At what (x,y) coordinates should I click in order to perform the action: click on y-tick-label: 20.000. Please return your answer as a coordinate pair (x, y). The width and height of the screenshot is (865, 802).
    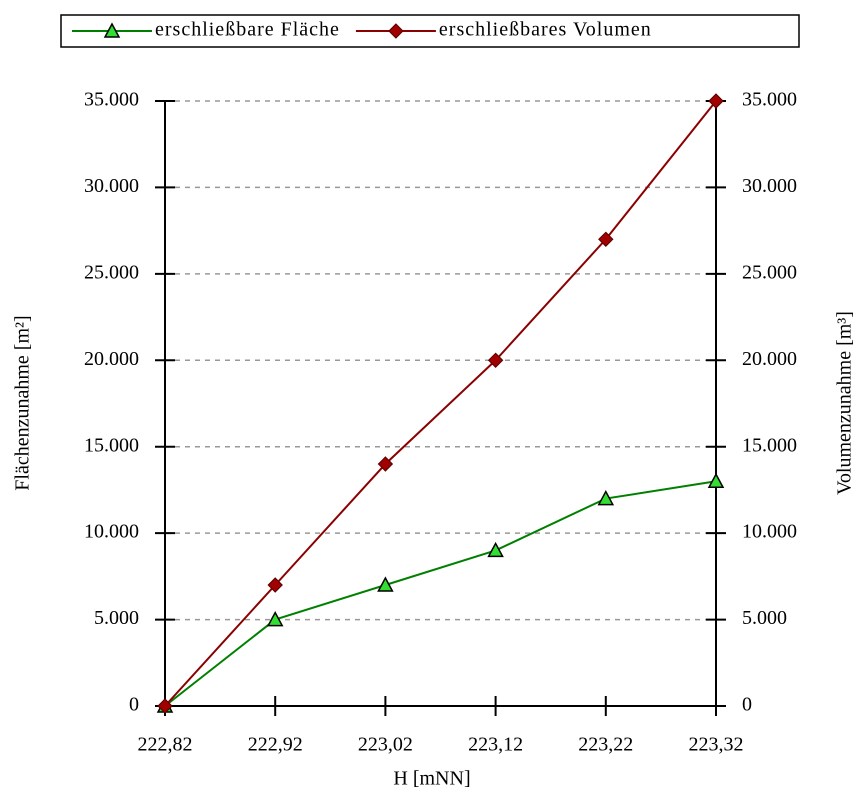
    Looking at the image, I should click on (111, 359).